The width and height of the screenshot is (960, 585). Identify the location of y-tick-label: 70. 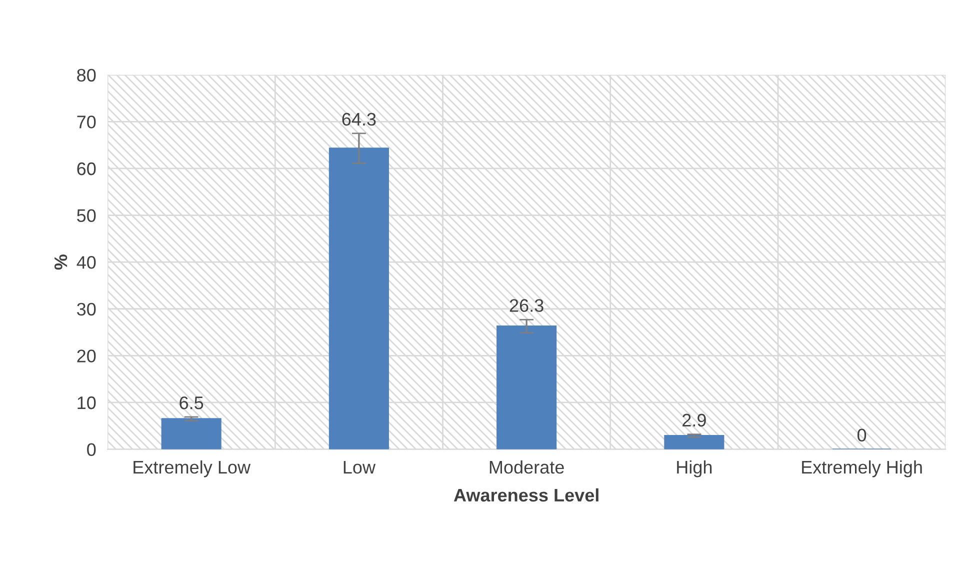
(86, 122).